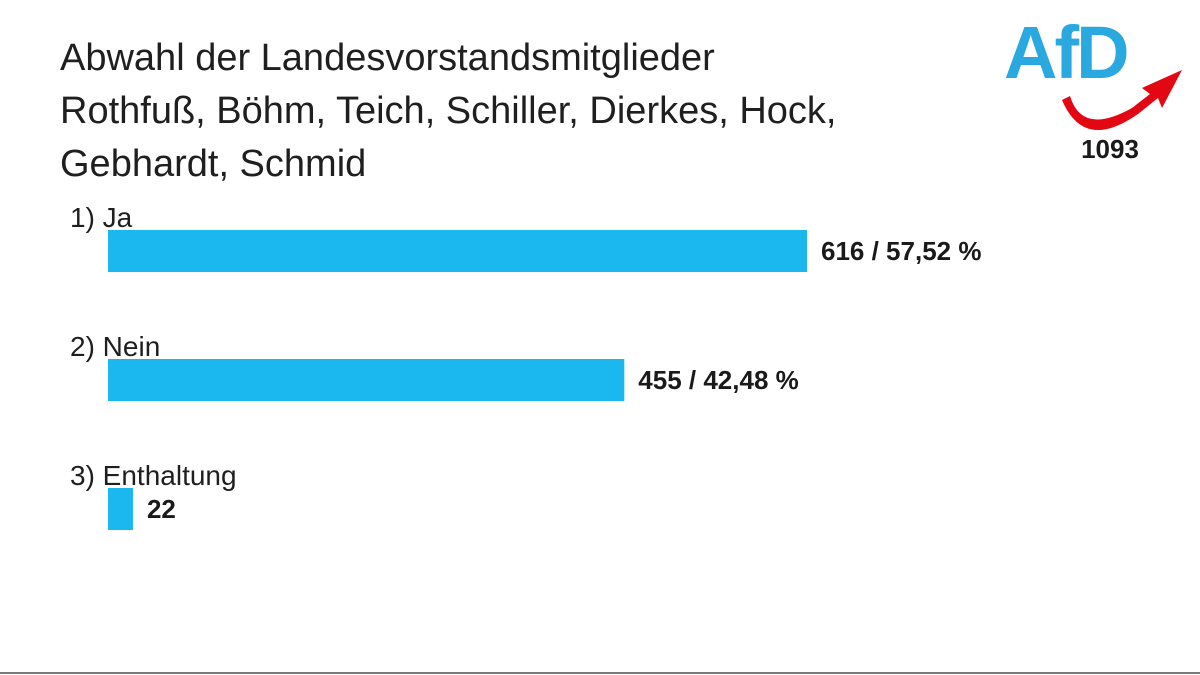 This screenshot has width=1200, height=675. I want to click on chart-title-line-1: Abwahl der Landesvorstandsmitglieder, so click(387, 58).